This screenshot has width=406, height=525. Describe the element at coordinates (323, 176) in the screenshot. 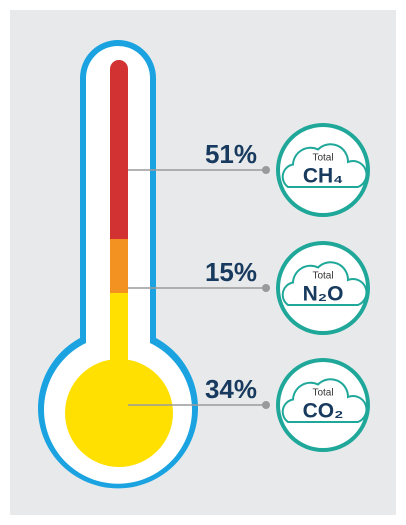

I see `gas-label: CH₄` at that location.